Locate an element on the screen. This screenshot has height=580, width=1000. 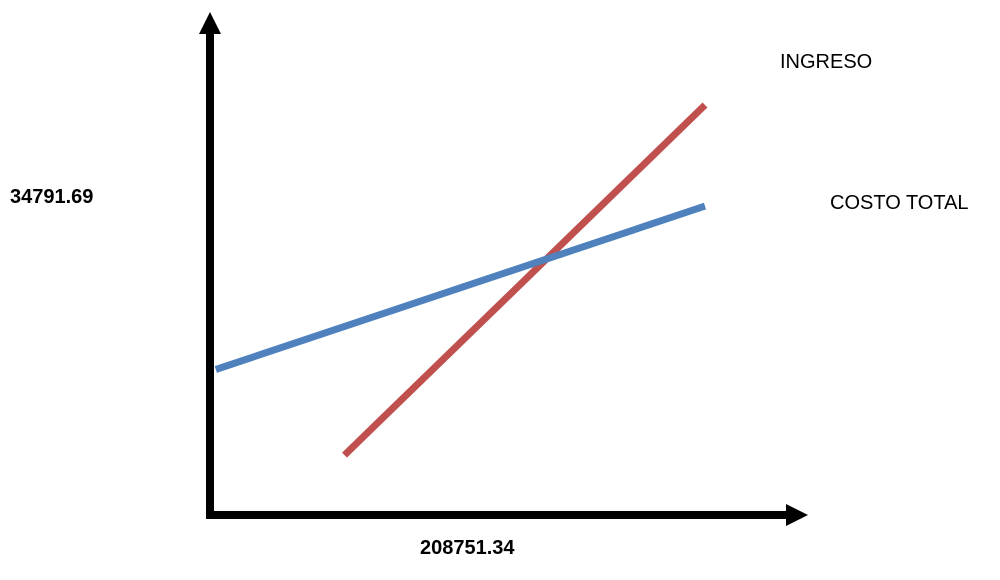
legend-ingreso: INGRESO is located at coordinates (826, 62).